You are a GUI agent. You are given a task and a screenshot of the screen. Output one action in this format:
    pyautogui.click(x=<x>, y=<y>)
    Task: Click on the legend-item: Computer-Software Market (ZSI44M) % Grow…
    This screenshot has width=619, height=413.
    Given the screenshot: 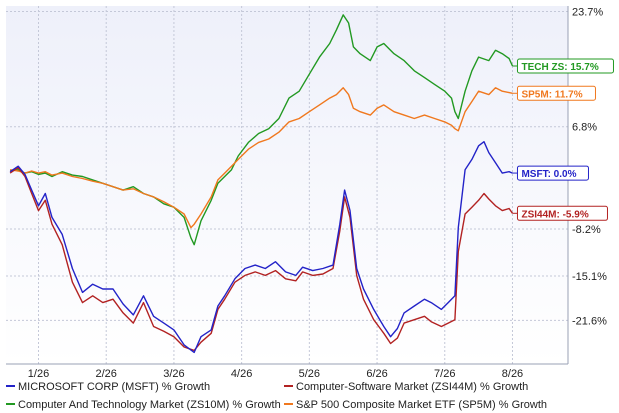 What is the action you would take?
    pyautogui.click(x=406, y=387)
    